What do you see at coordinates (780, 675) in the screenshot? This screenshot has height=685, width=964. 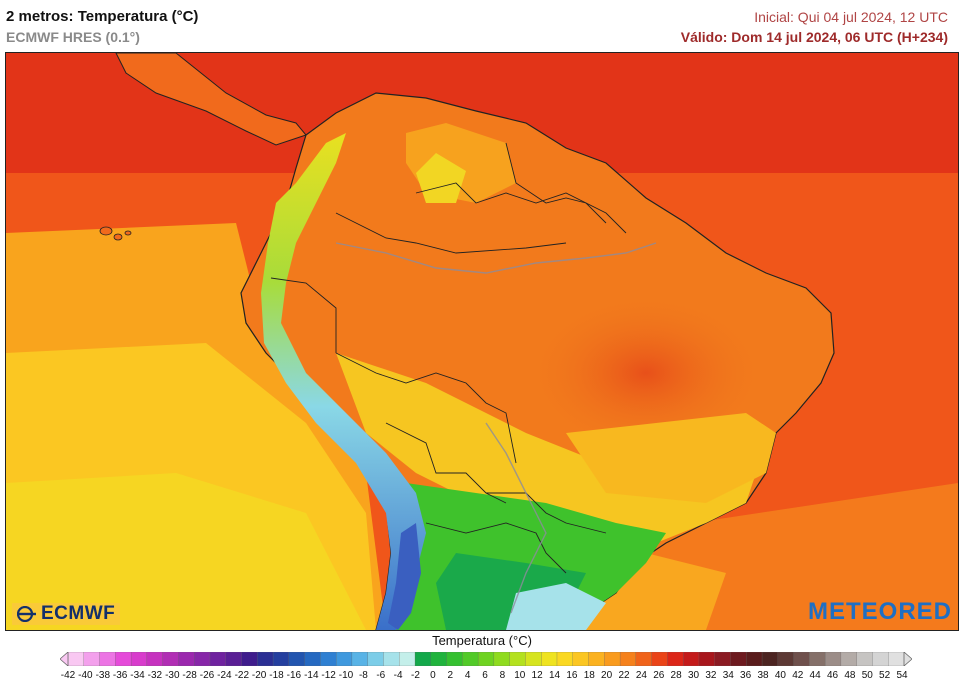 I see `legend-tick-label: 40` at bounding box center [780, 675].